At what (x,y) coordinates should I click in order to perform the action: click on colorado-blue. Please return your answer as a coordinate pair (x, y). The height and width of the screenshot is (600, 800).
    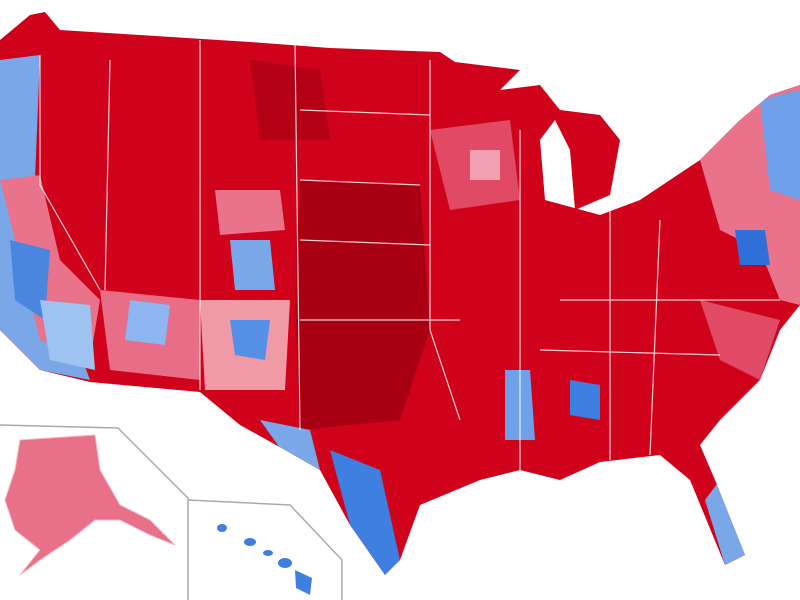
    Looking at the image, I should click on (252, 265).